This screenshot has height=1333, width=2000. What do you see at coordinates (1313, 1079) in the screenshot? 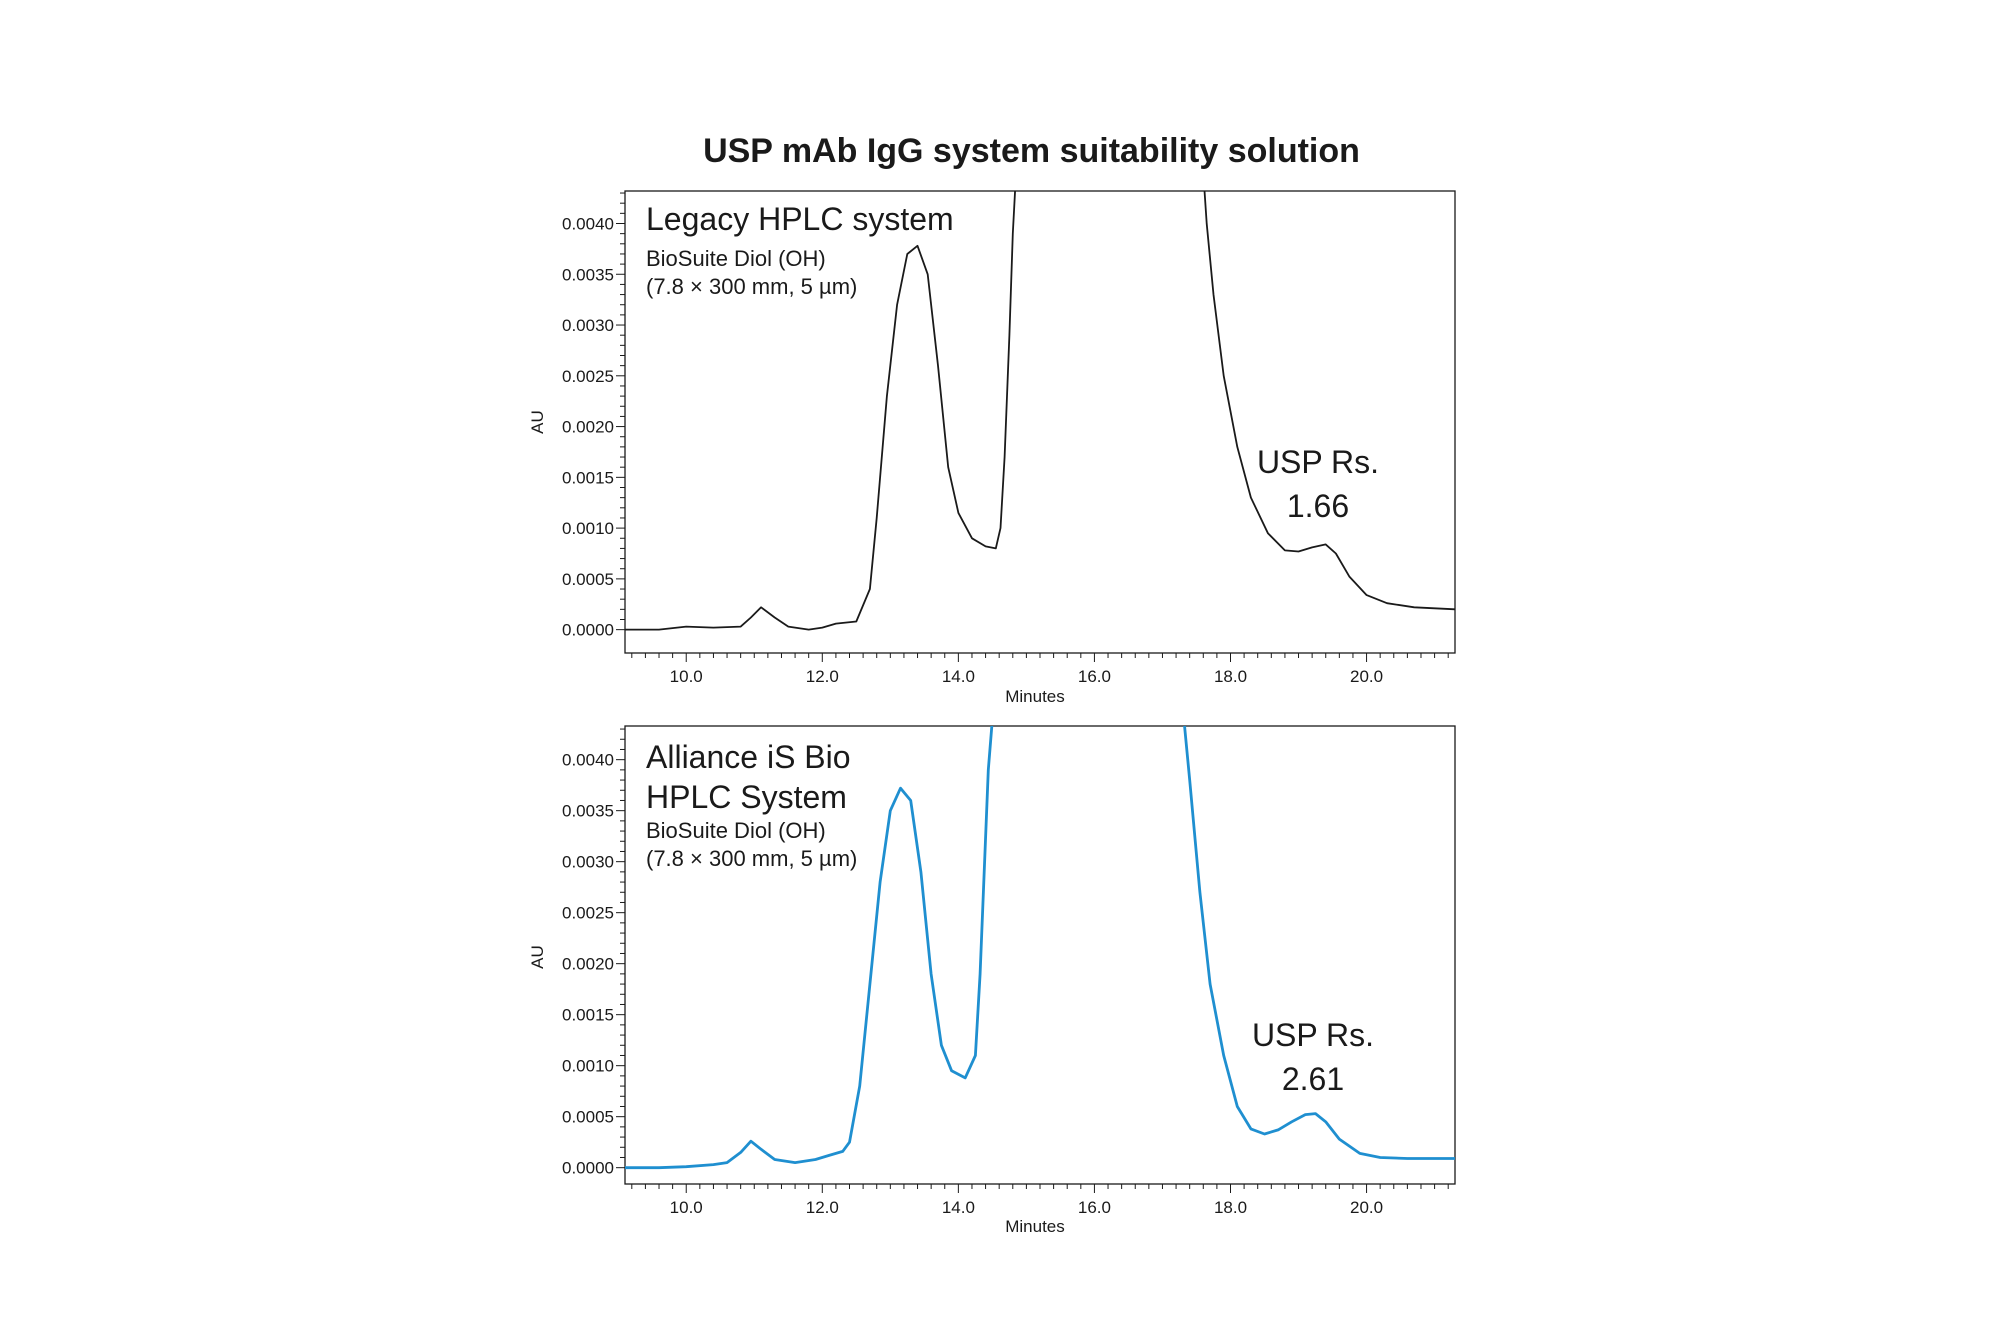
I see `rs-value: 2.61` at bounding box center [1313, 1079].